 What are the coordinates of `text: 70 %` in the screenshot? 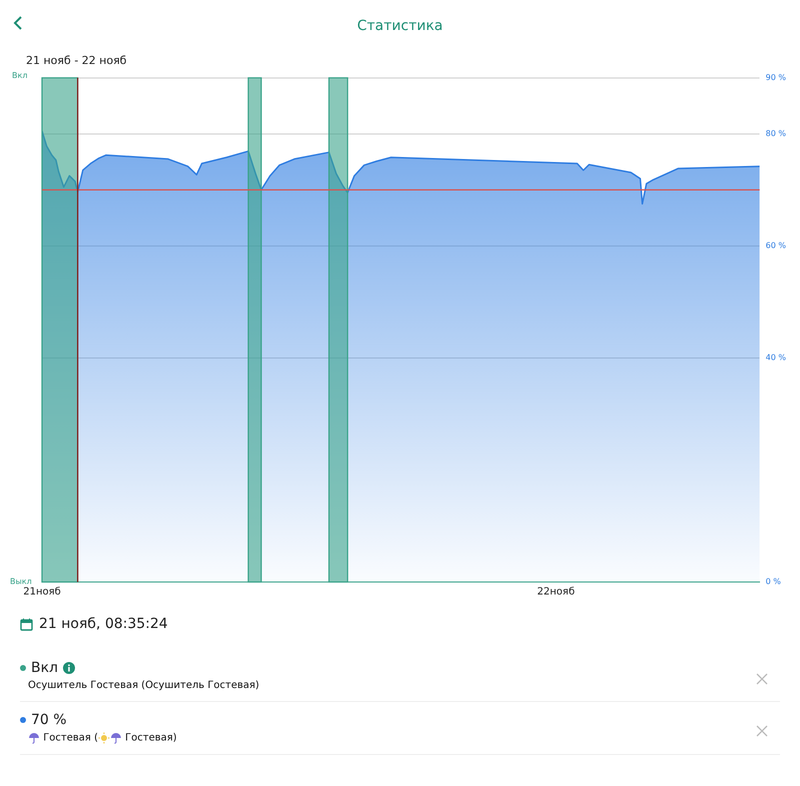 It's located at (49, 720).